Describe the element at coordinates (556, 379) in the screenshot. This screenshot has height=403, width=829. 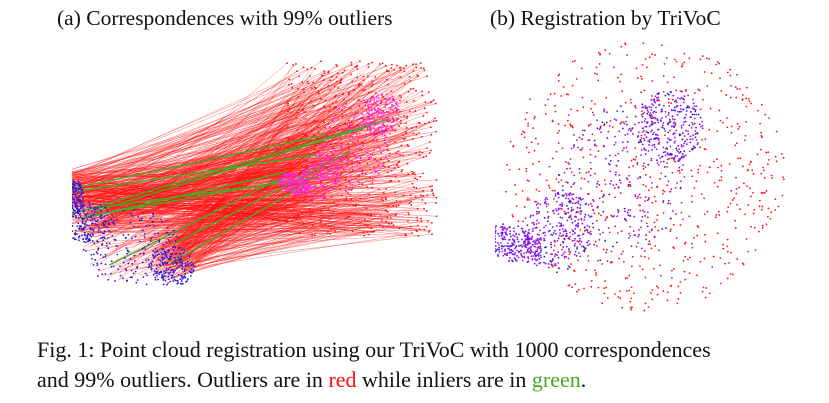
I see `caption-green-word: green` at that location.